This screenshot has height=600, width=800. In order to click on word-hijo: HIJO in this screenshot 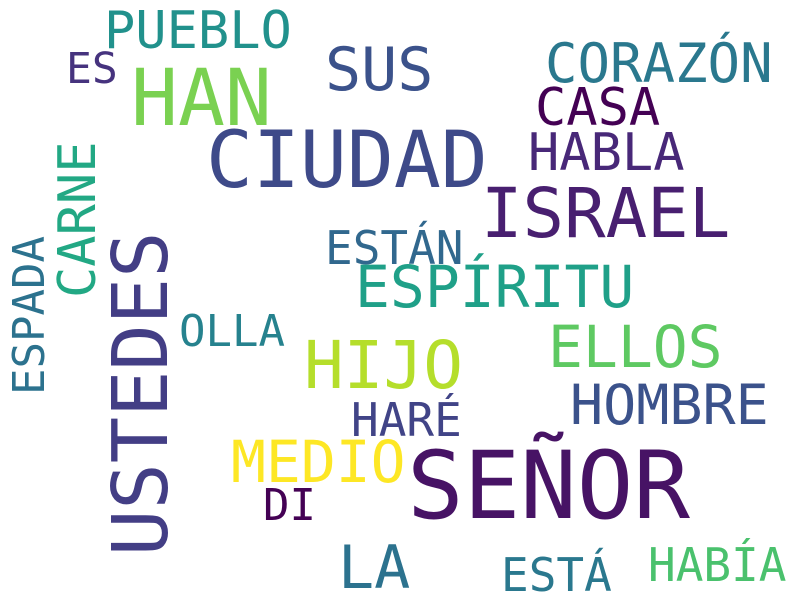, I will do `click(383, 365)`.